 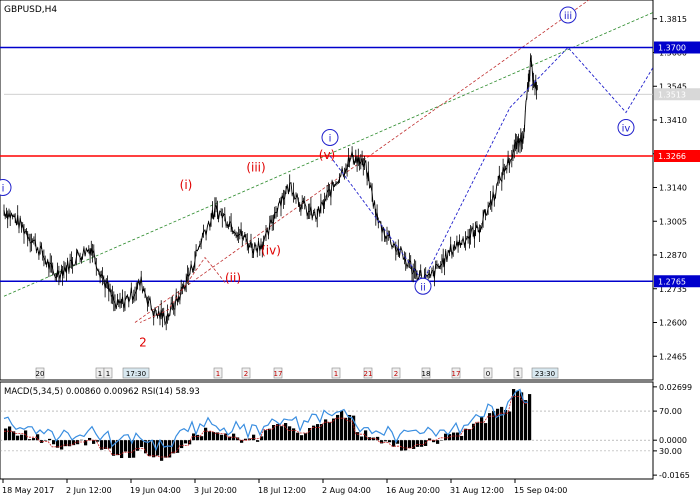 What do you see at coordinates (426, 374) in the screenshot?
I see `time-marker-text: 18` at bounding box center [426, 374].